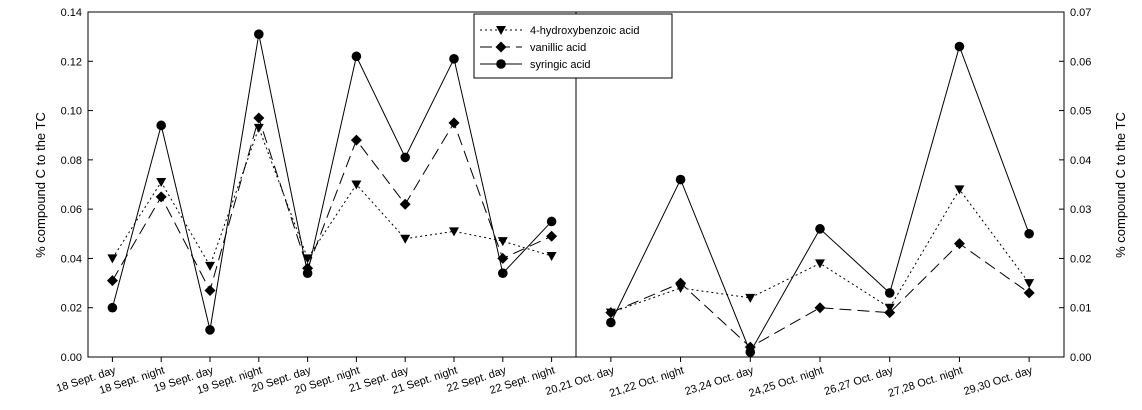  What do you see at coordinates (859, 381) in the screenshot?
I see `right-x-tick-label: 26,27 Oct. day` at bounding box center [859, 381].